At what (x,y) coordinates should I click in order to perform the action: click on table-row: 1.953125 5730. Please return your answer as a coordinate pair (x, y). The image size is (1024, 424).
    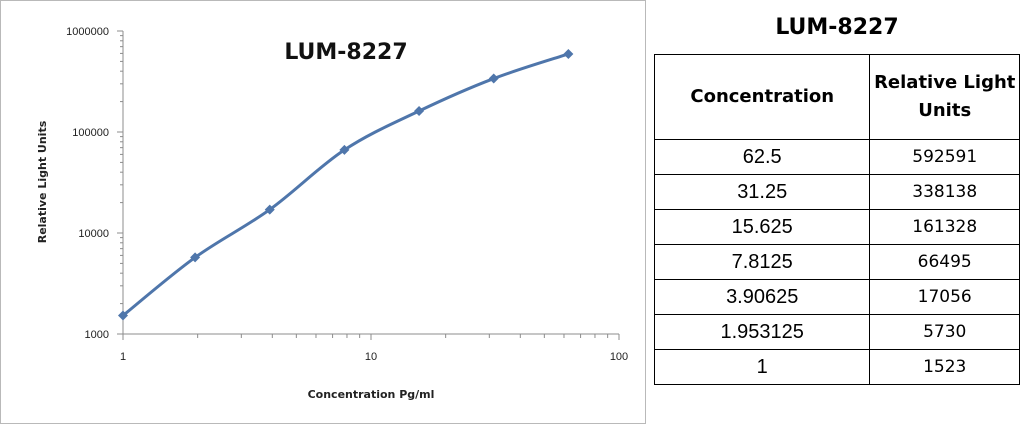
    Looking at the image, I should click on (836, 332).